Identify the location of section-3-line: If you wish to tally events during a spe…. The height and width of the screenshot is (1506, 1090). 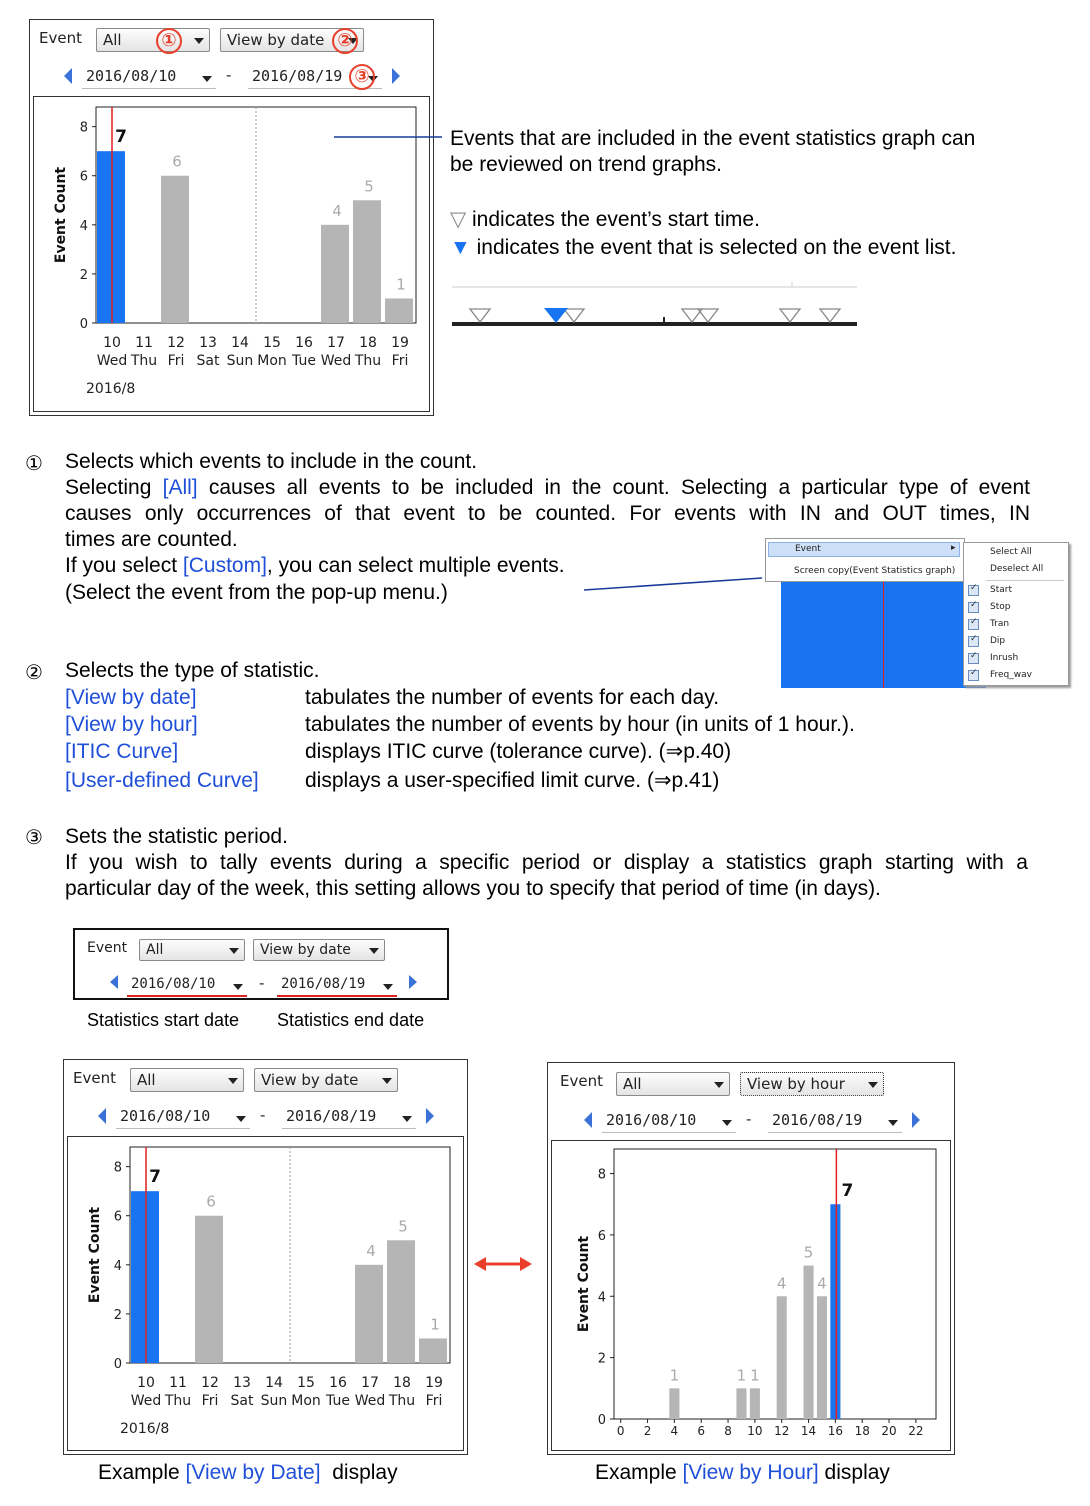
(546, 862).